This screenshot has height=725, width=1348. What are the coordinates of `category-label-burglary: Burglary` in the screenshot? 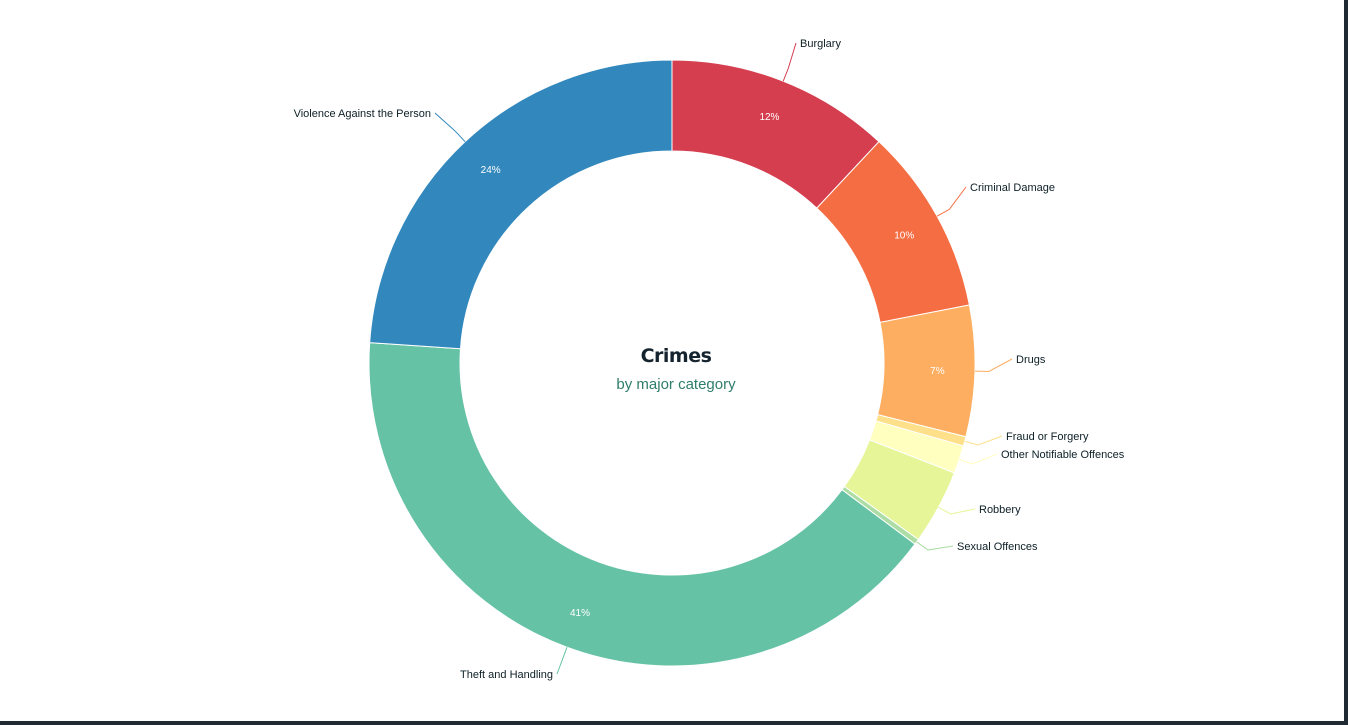 It's located at (820, 44).